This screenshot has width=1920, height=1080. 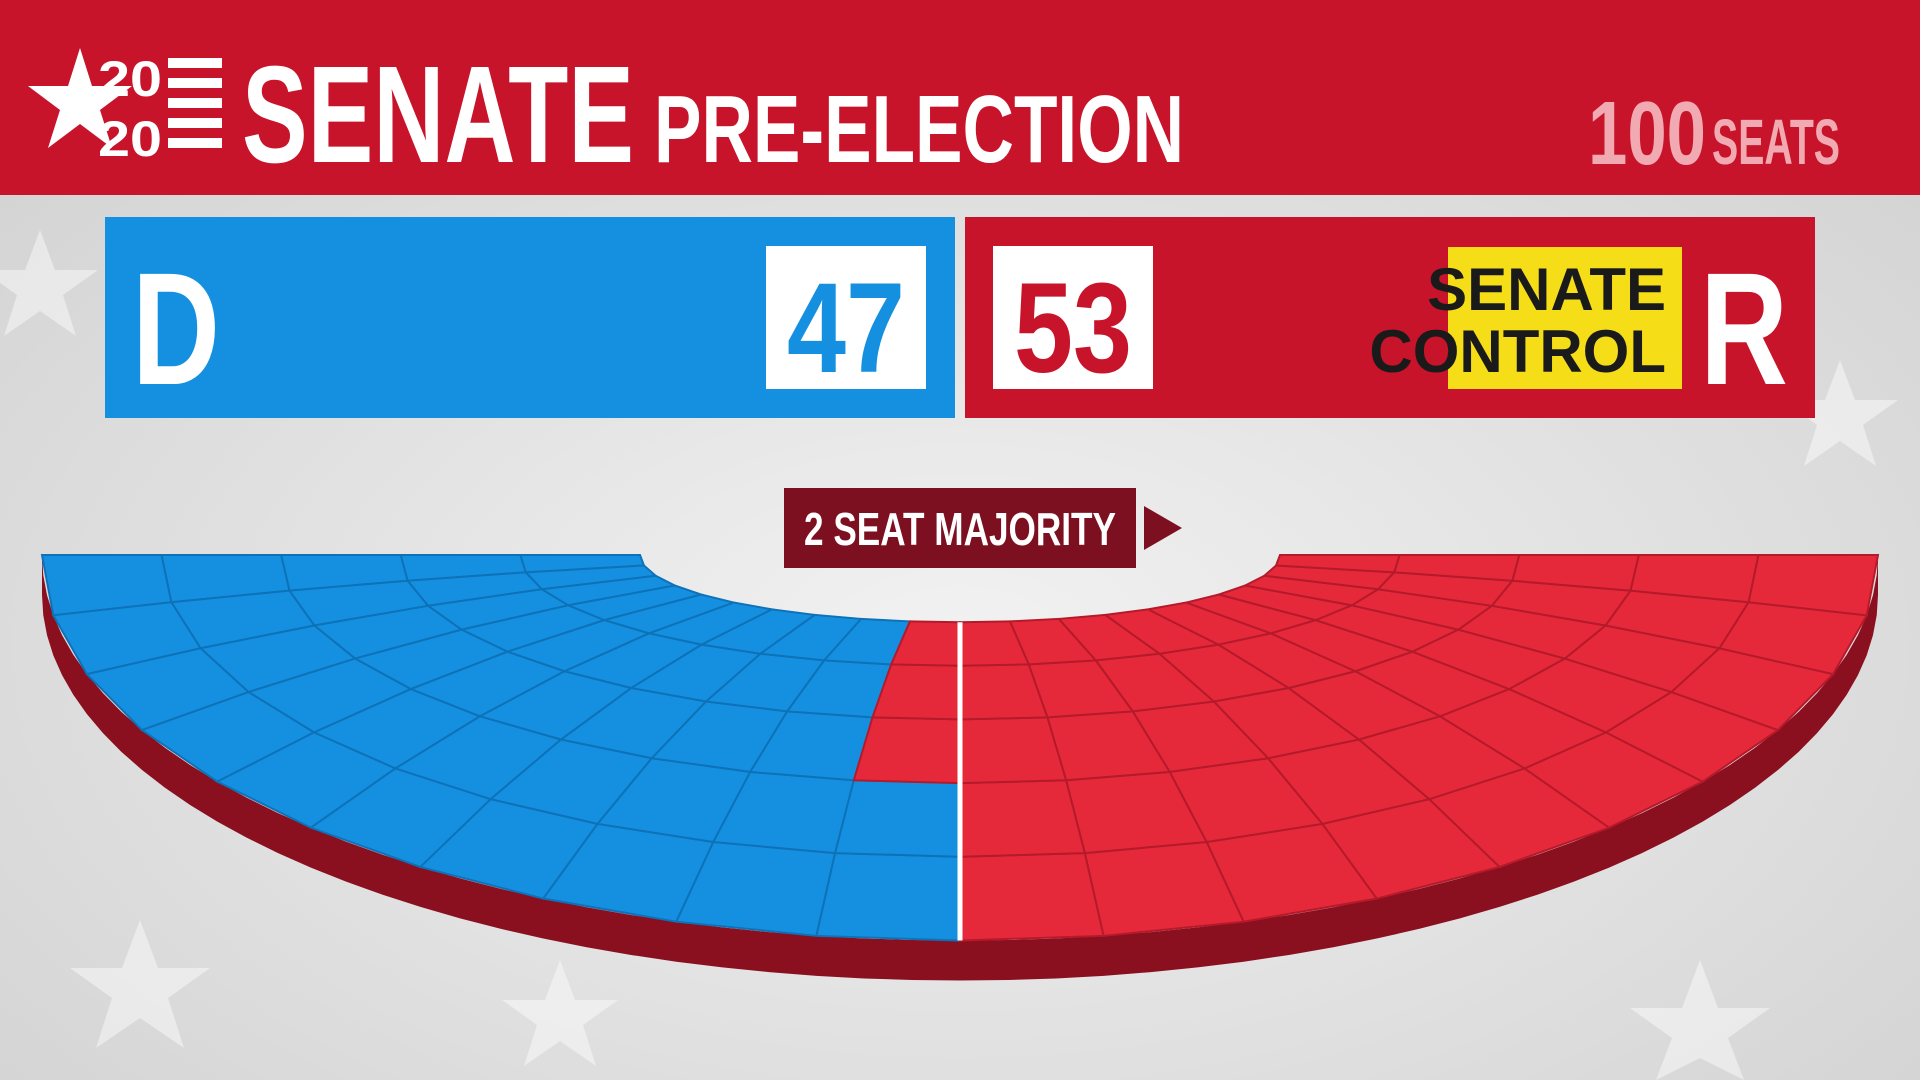 I want to click on party-name: D, so click(x=176, y=328).